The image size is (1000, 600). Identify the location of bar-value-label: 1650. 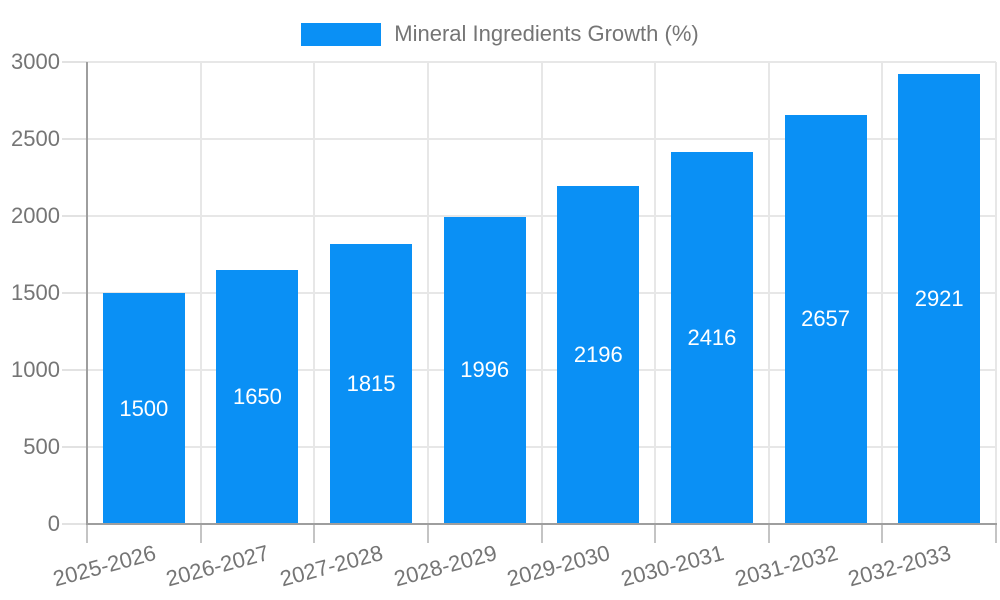
(257, 396).